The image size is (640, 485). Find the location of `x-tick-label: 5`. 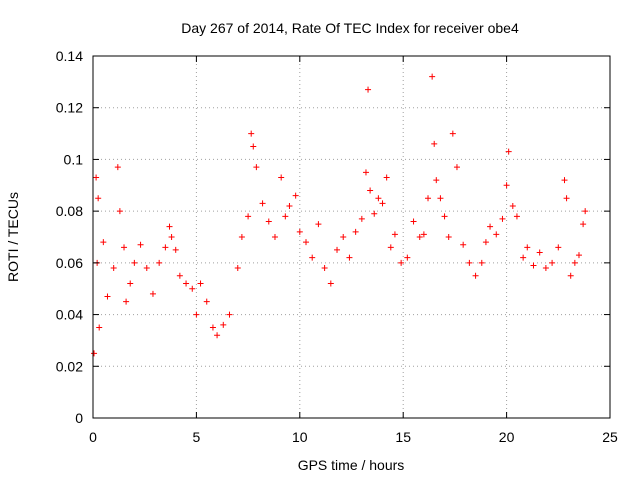

x-tick-label: 5 is located at coordinates (197, 437).